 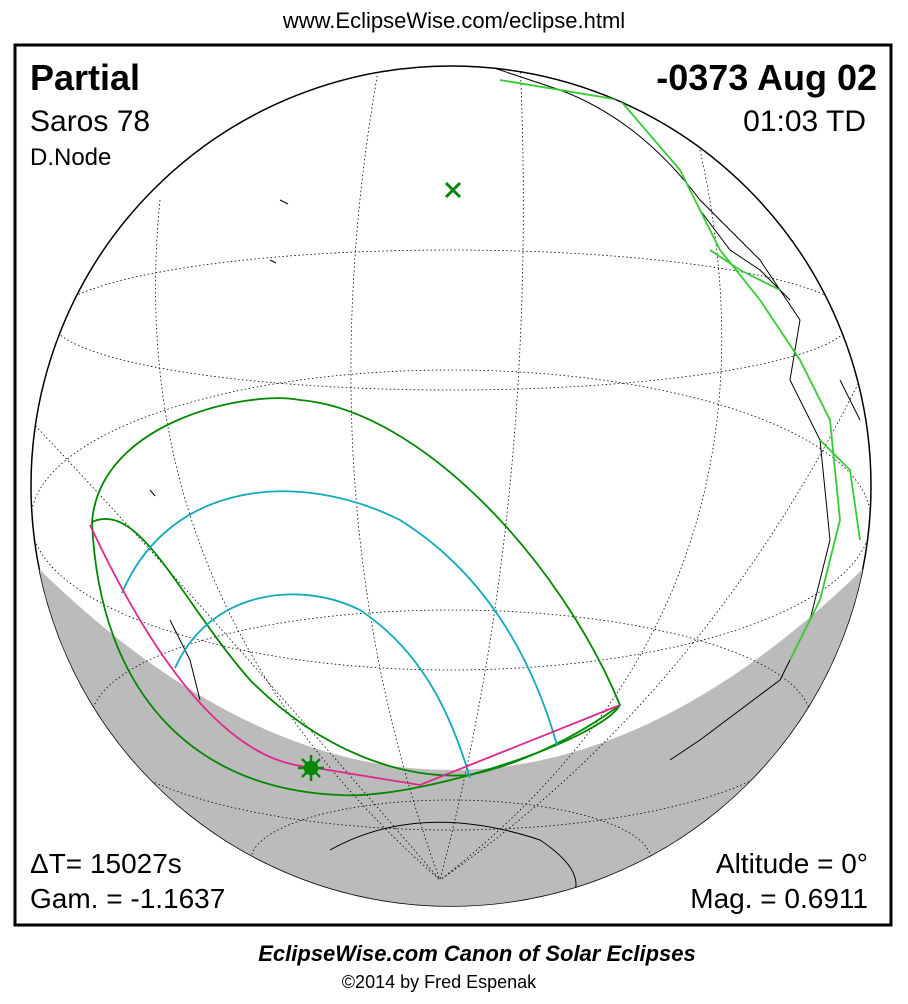 What do you see at coordinates (106, 863) in the screenshot?
I see `delta-t: ΔT= 15027s` at bounding box center [106, 863].